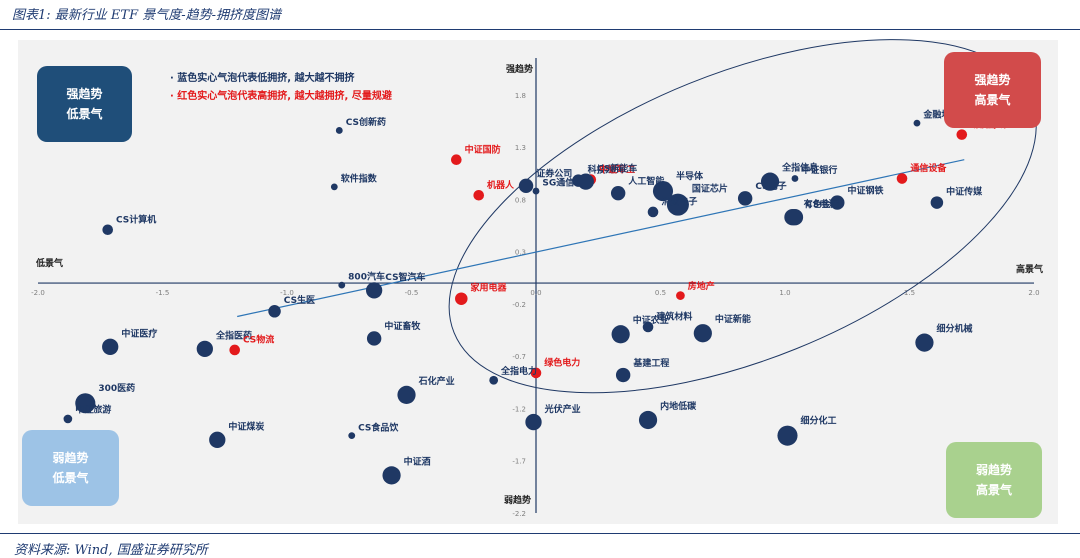  Describe the element at coordinates (784, 293) in the screenshot. I see `x-tick-label: 1.0` at that location.